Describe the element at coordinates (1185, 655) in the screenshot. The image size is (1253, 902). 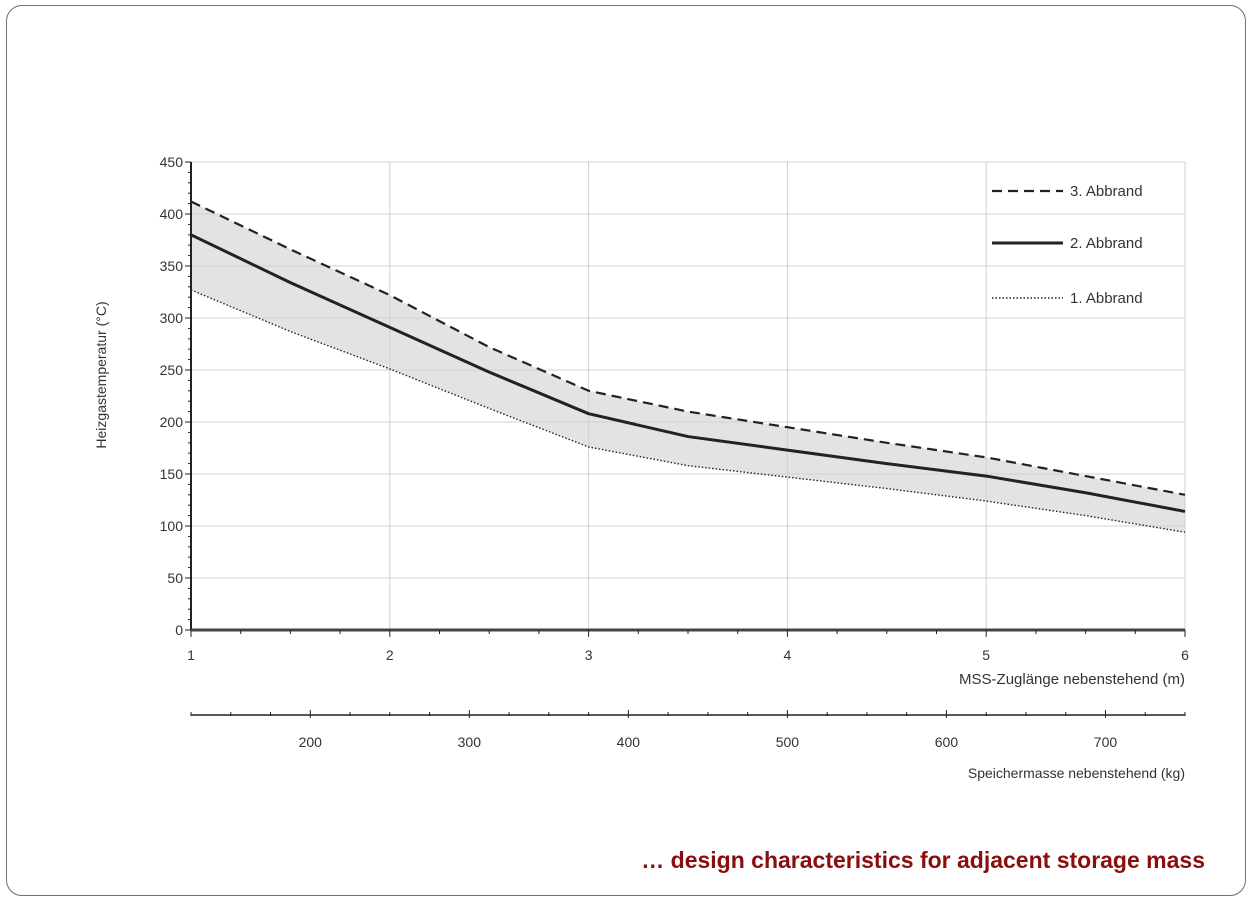
I see `x-tick-label: 6` at that location.